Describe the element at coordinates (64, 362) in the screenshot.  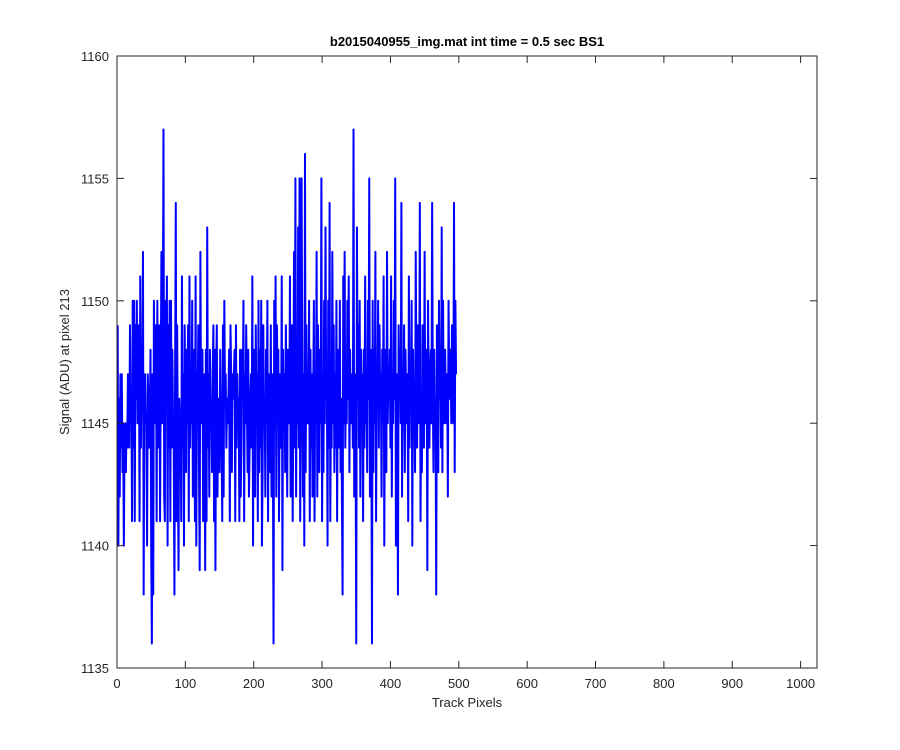
I see `y-axis-label: Signal (ADU) at pixel 213` at that location.